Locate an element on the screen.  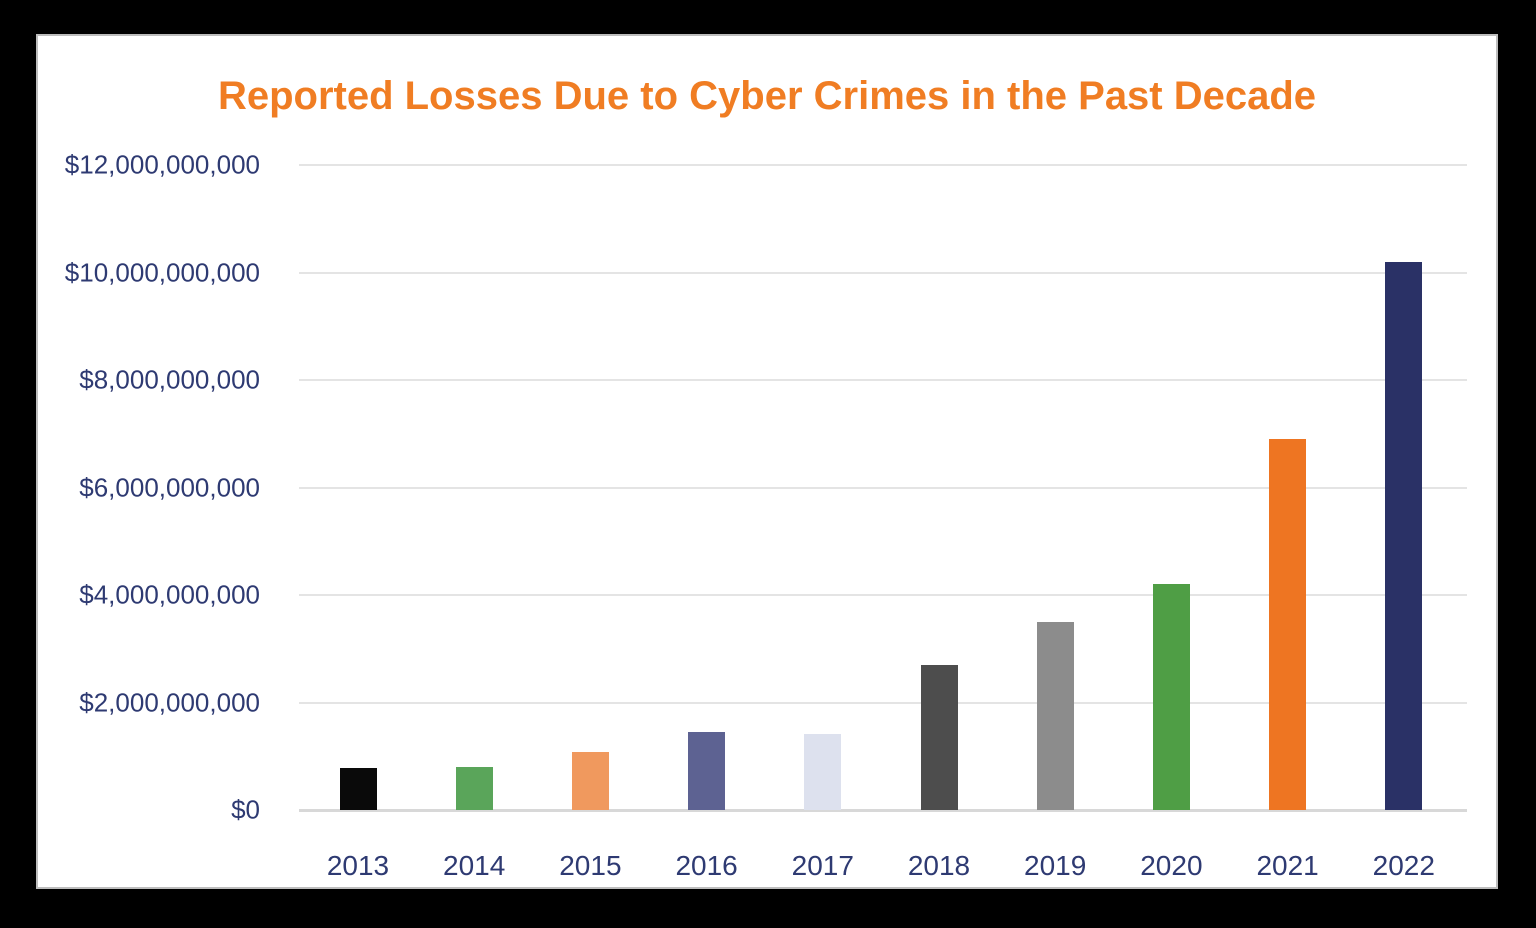
bar-2022 is located at coordinates (1404, 535).